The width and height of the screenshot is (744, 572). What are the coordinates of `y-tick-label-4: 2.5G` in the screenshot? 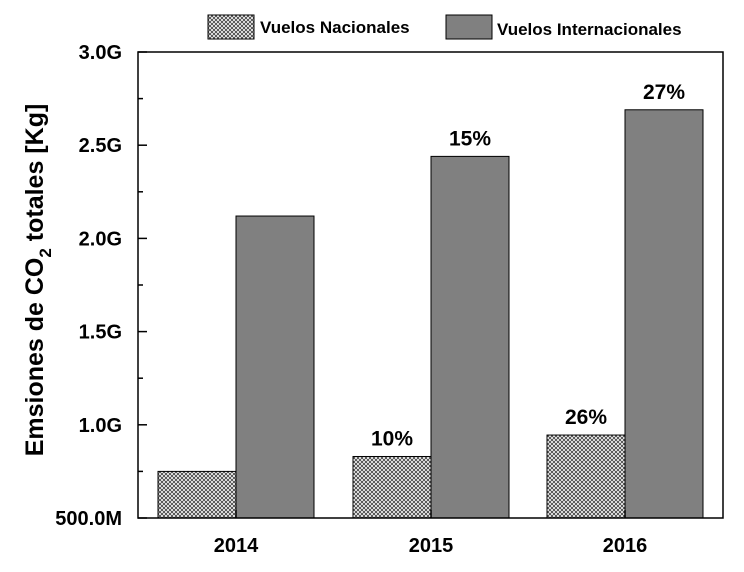 It's located at (100, 146).